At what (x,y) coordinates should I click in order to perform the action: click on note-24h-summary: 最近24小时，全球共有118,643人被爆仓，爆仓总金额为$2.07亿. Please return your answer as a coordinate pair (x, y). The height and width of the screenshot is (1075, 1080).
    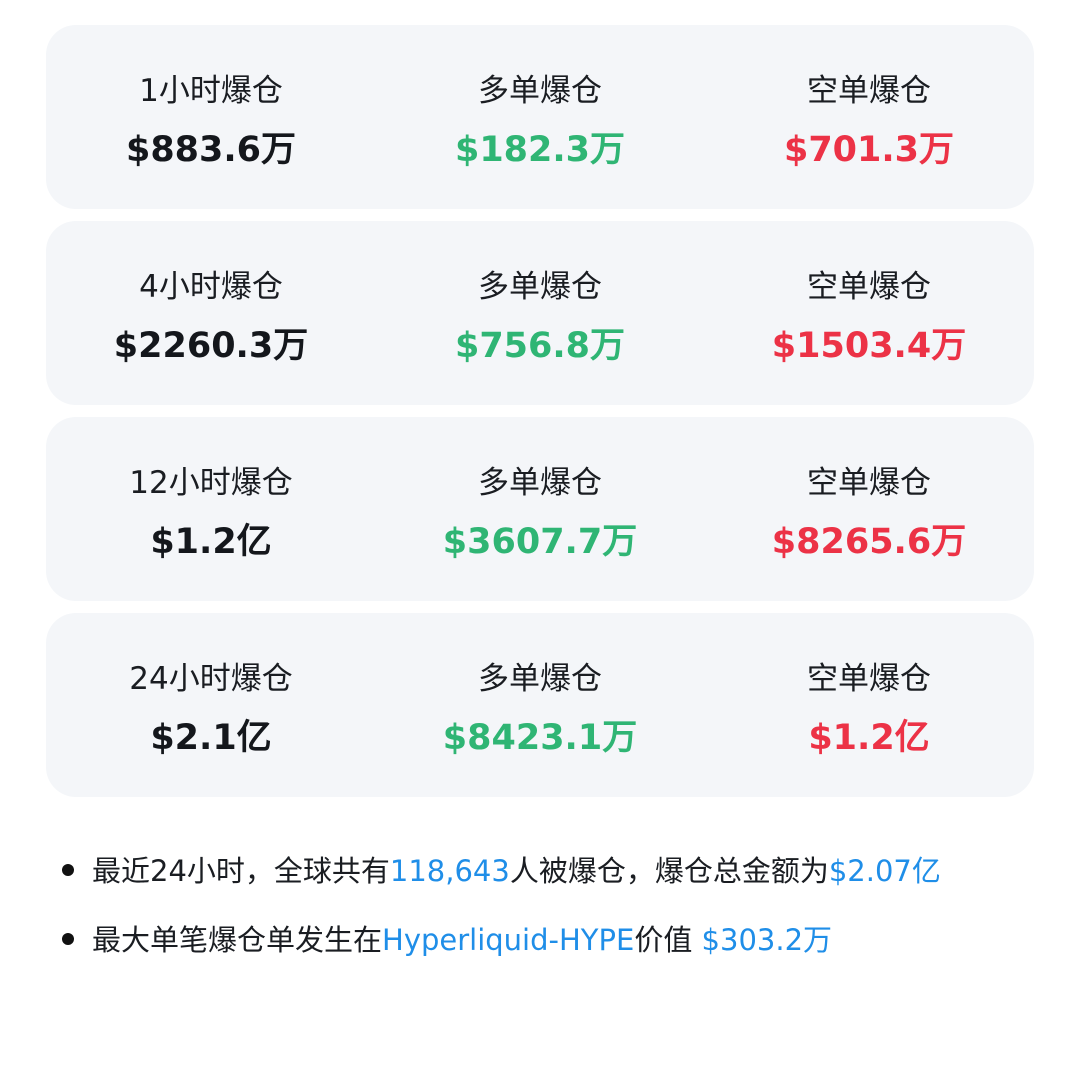
    Looking at the image, I should click on (501, 871).